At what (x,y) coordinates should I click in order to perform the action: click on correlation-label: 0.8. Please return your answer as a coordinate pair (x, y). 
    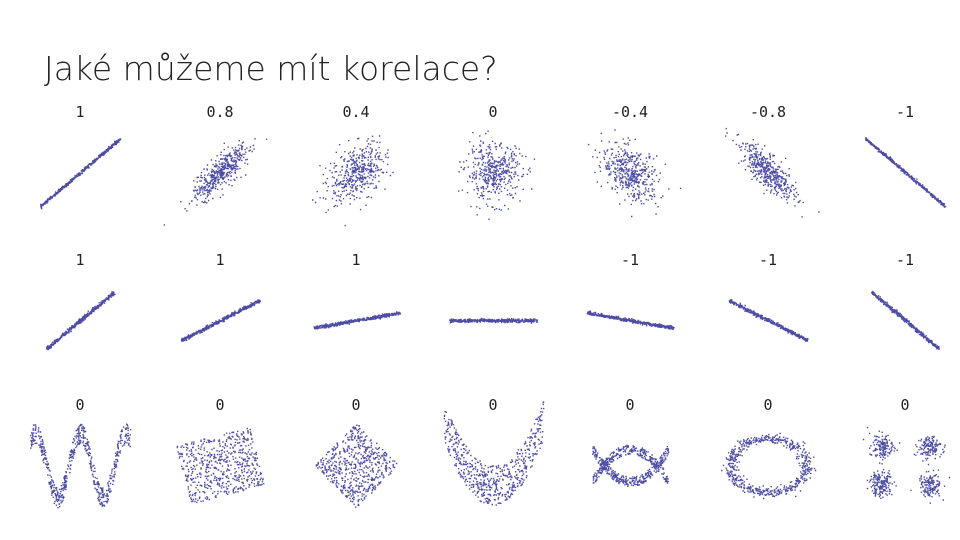
    Looking at the image, I should click on (219, 112).